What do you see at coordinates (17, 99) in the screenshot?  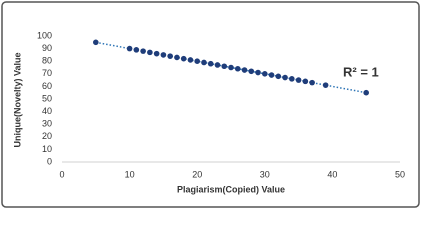 I see `y-axis-title: Unique(Novelty) Value` at bounding box center [17, 99].